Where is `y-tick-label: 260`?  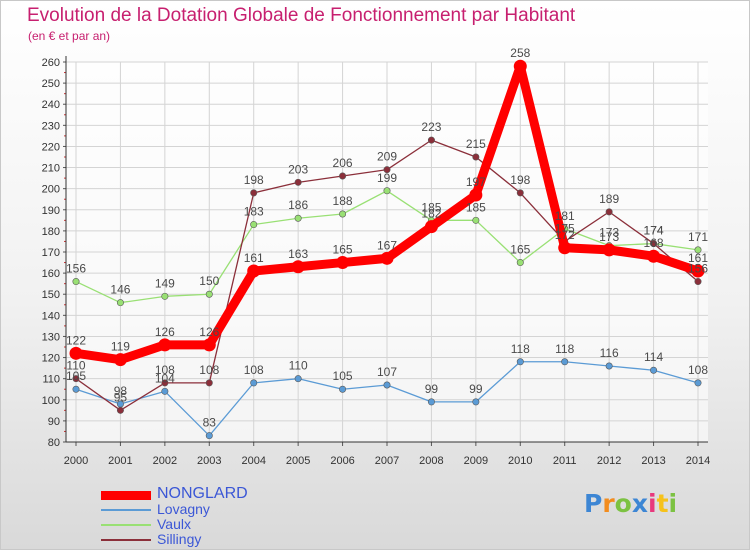 y-tick-label: 260 is located at coordinates (51, 63).